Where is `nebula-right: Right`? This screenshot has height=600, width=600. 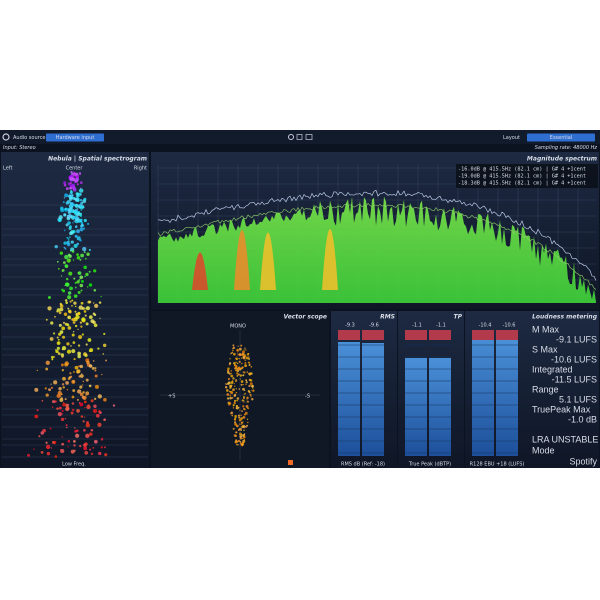 nebula-right: Right is located at coordinates (140, 169).